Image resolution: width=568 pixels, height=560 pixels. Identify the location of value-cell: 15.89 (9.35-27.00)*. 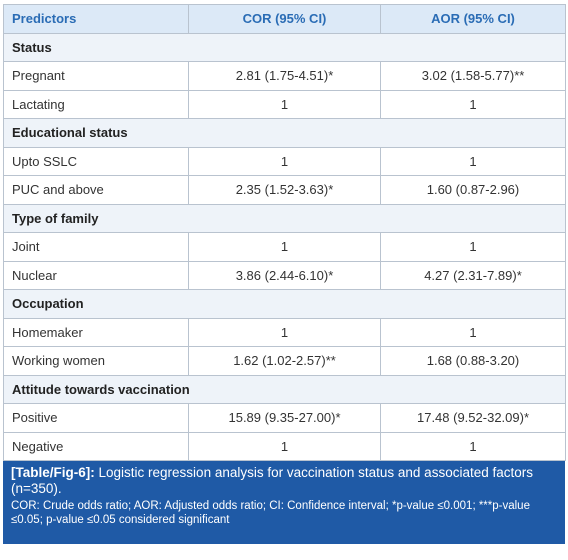
(284, 418).